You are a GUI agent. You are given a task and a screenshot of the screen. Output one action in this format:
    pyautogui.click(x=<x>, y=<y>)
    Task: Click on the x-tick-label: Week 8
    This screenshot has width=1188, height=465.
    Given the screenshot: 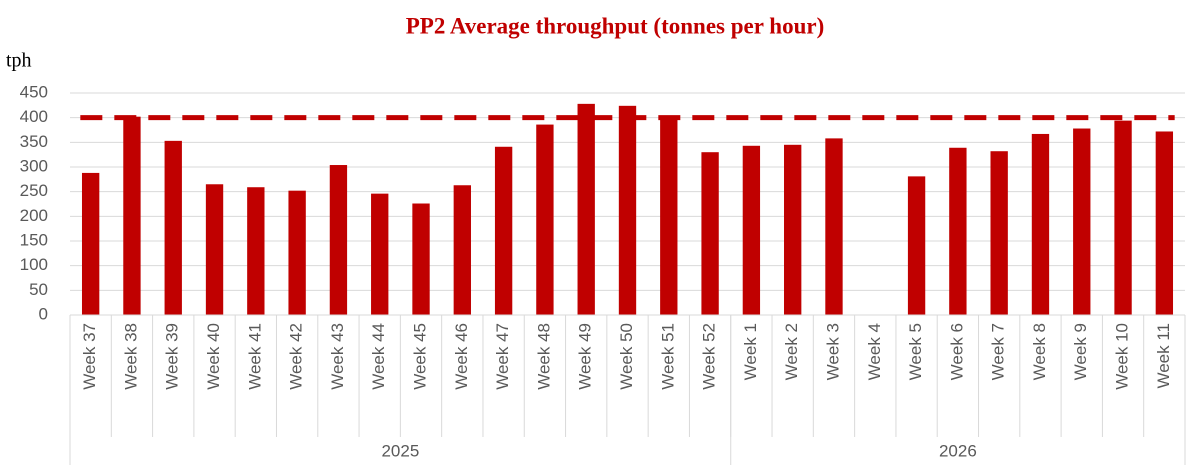 What is the action you would take?
    pyautogui.click(x=1039, y=351)
    